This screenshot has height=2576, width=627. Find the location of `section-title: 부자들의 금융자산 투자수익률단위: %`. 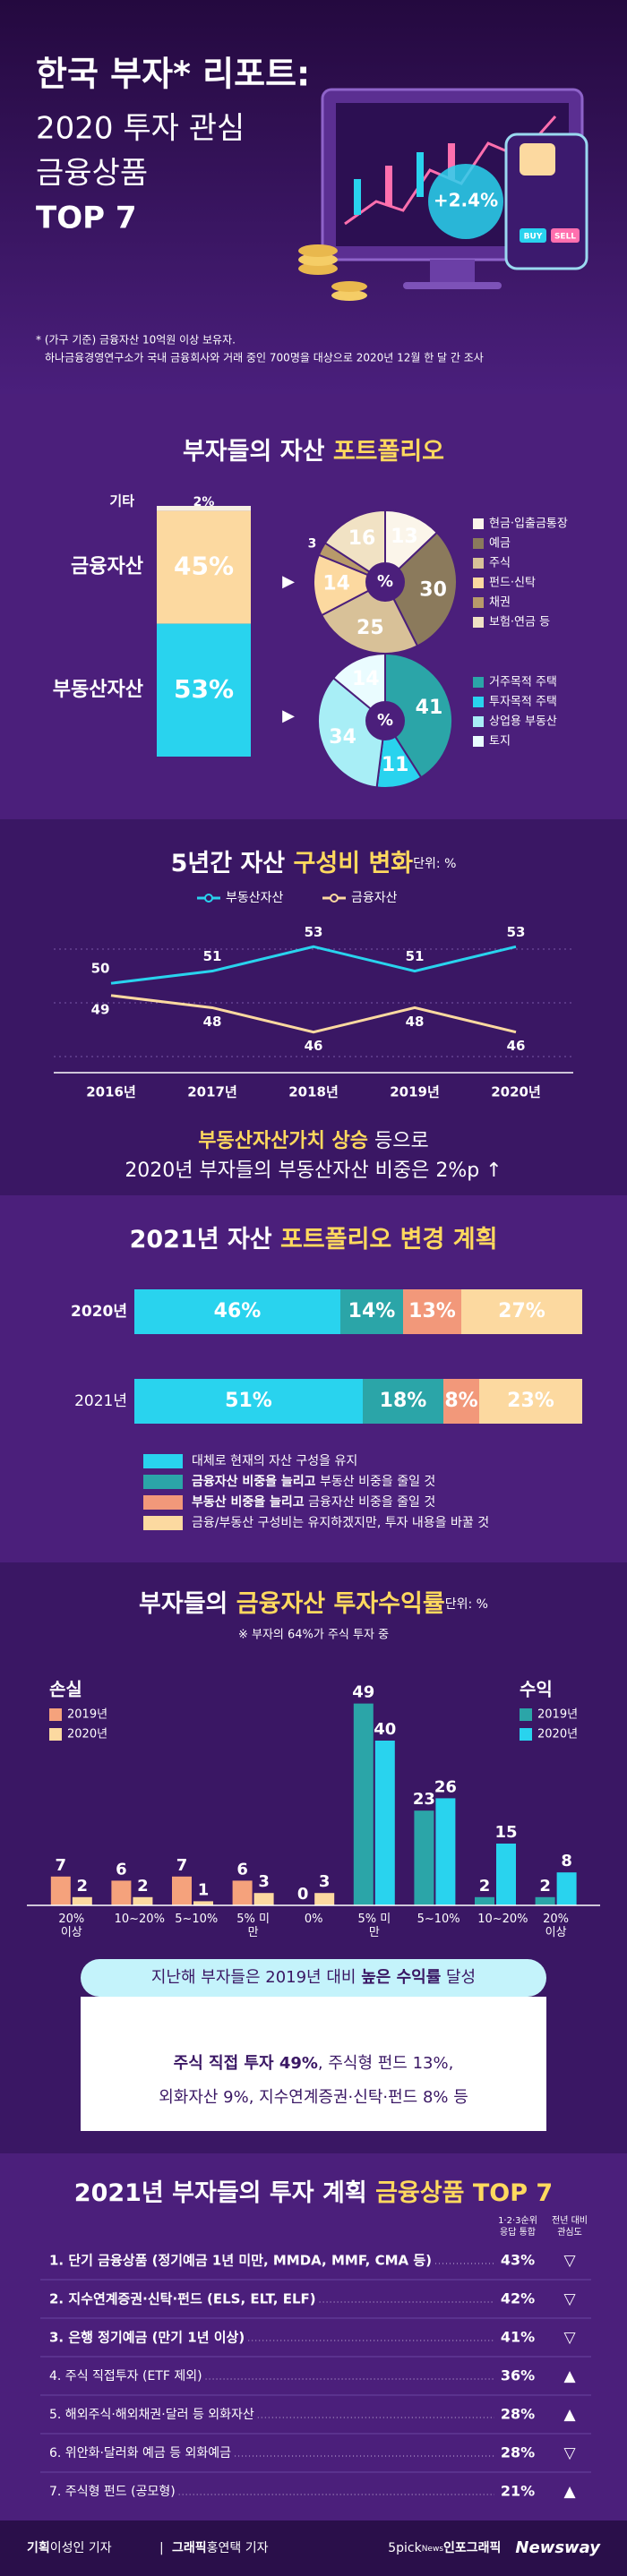

section-title: 부자들의 금융자산 투자수익률단위: % is located at coordinates (313, 1604).